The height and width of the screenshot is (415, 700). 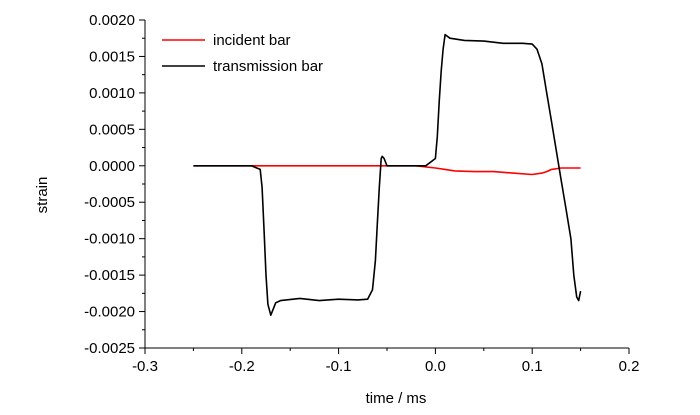 I want to click on series-line-incident-bar, so click(x=387, y=170).